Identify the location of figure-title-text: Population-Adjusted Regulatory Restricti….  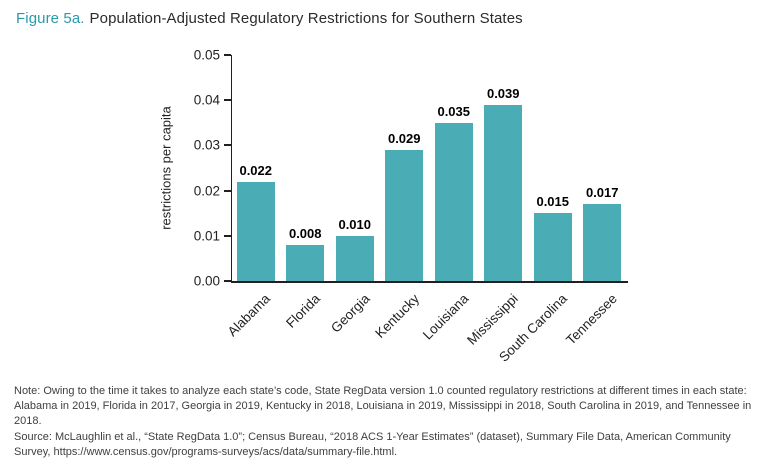
(306, 18).